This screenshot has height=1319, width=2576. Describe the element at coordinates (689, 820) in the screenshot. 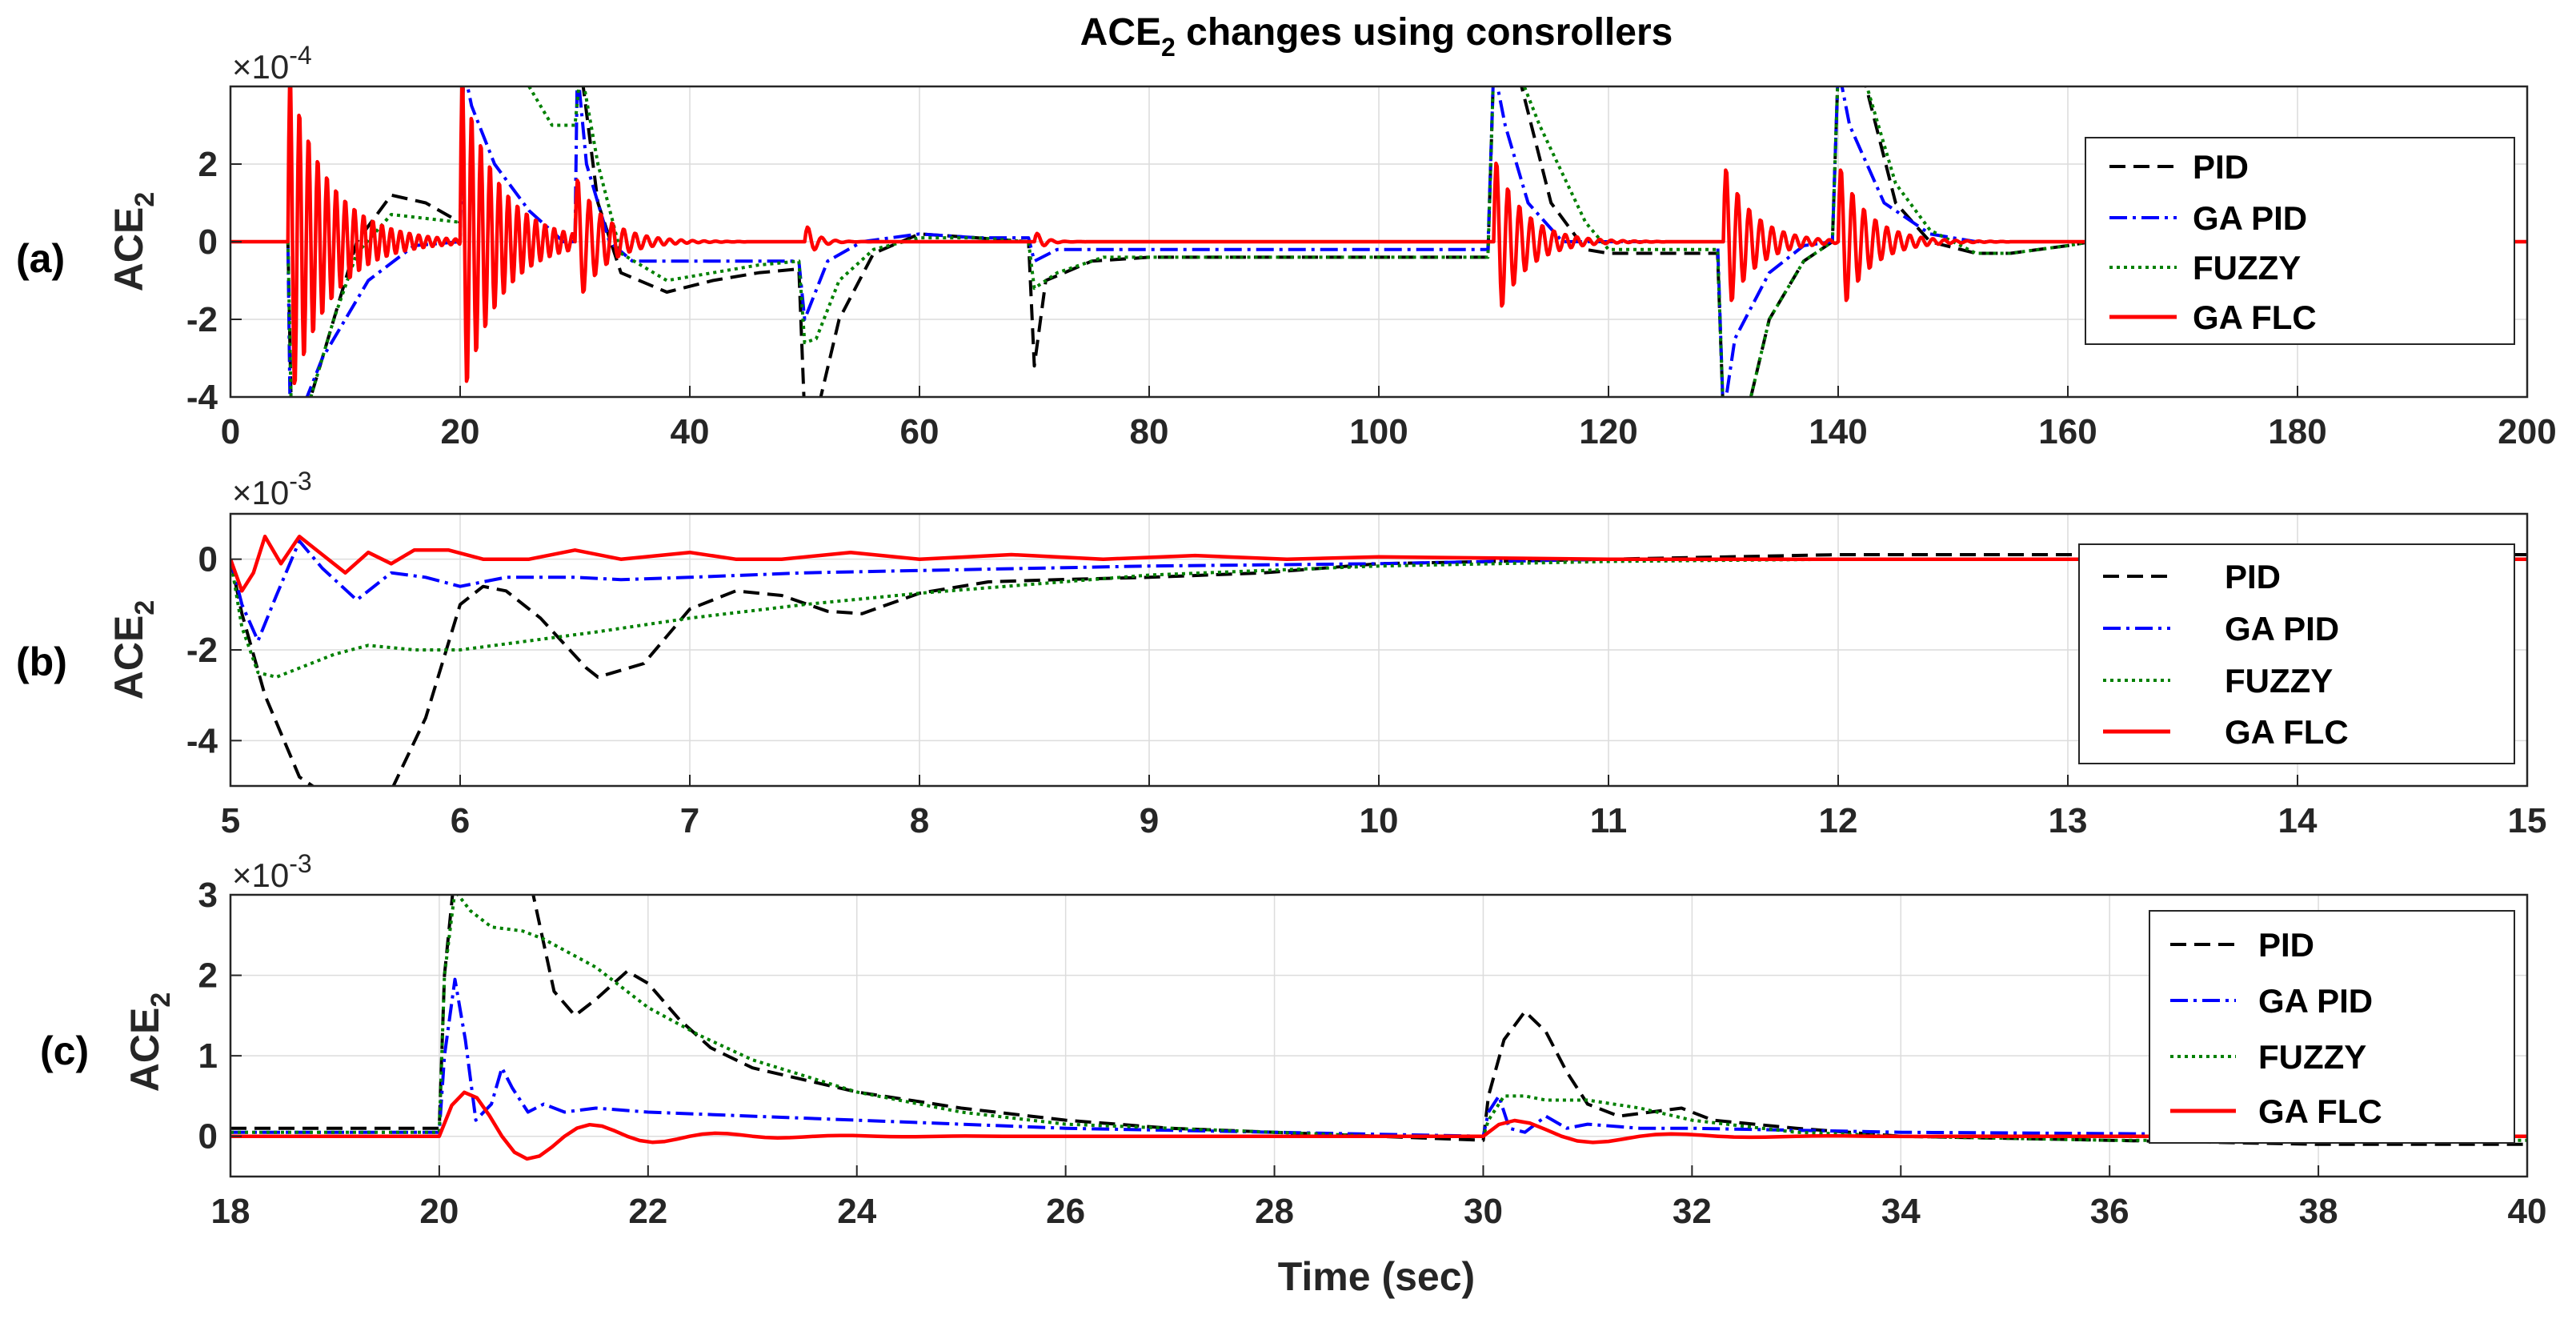

I see `panel-b-xtick-label: 7` at that location.